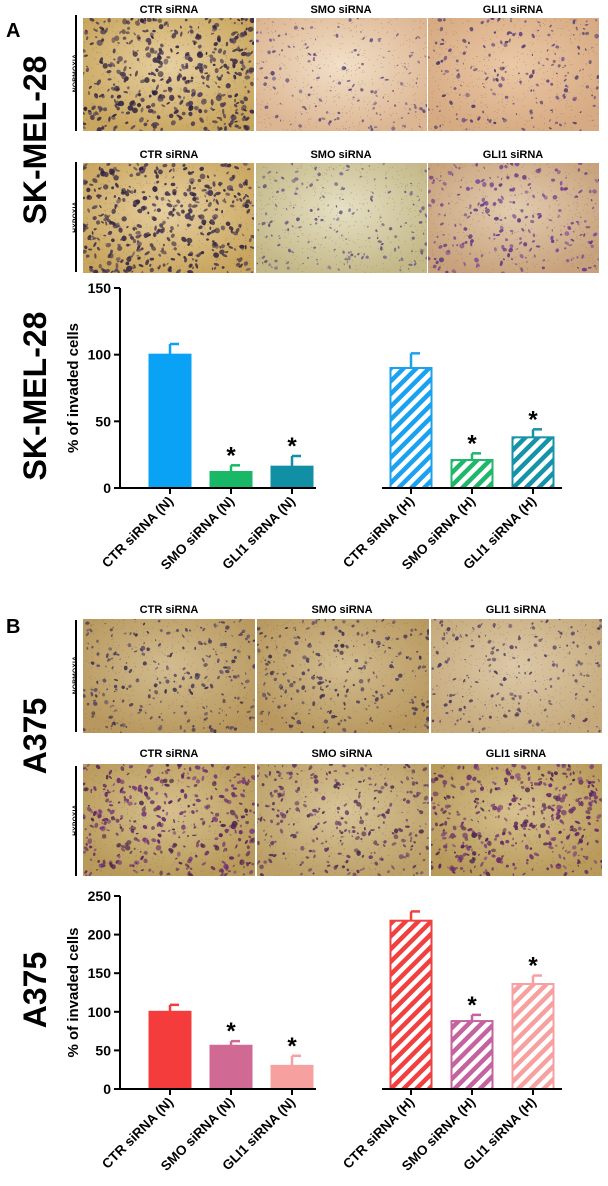 This screenshot has height=1186, width=608. Describe the element at coordinates (13, 627) in the screenshot. I see `panel-letter-b: B` at that location.